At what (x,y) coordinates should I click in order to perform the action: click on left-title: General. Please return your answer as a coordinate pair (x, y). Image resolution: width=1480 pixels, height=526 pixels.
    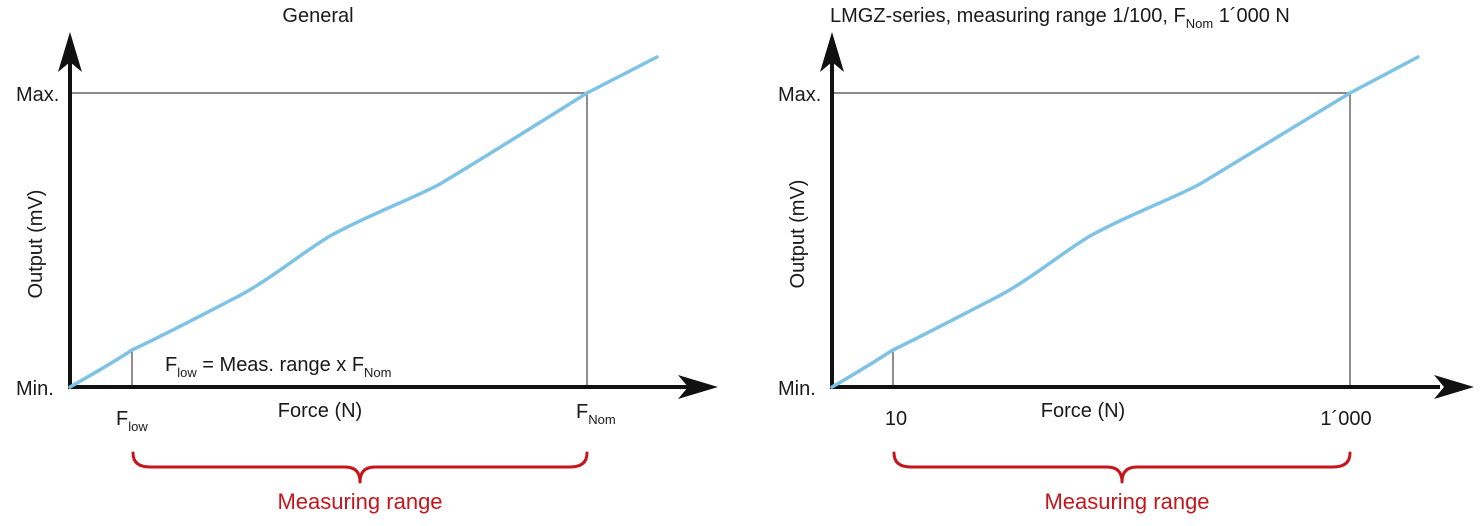
    Looking at the image, I should click on (317, 16).